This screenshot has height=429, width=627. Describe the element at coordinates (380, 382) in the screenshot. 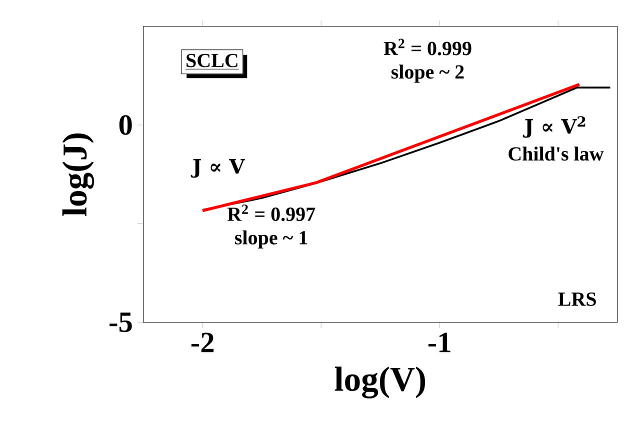

I see `x-axis-title: log(V)` at that location.